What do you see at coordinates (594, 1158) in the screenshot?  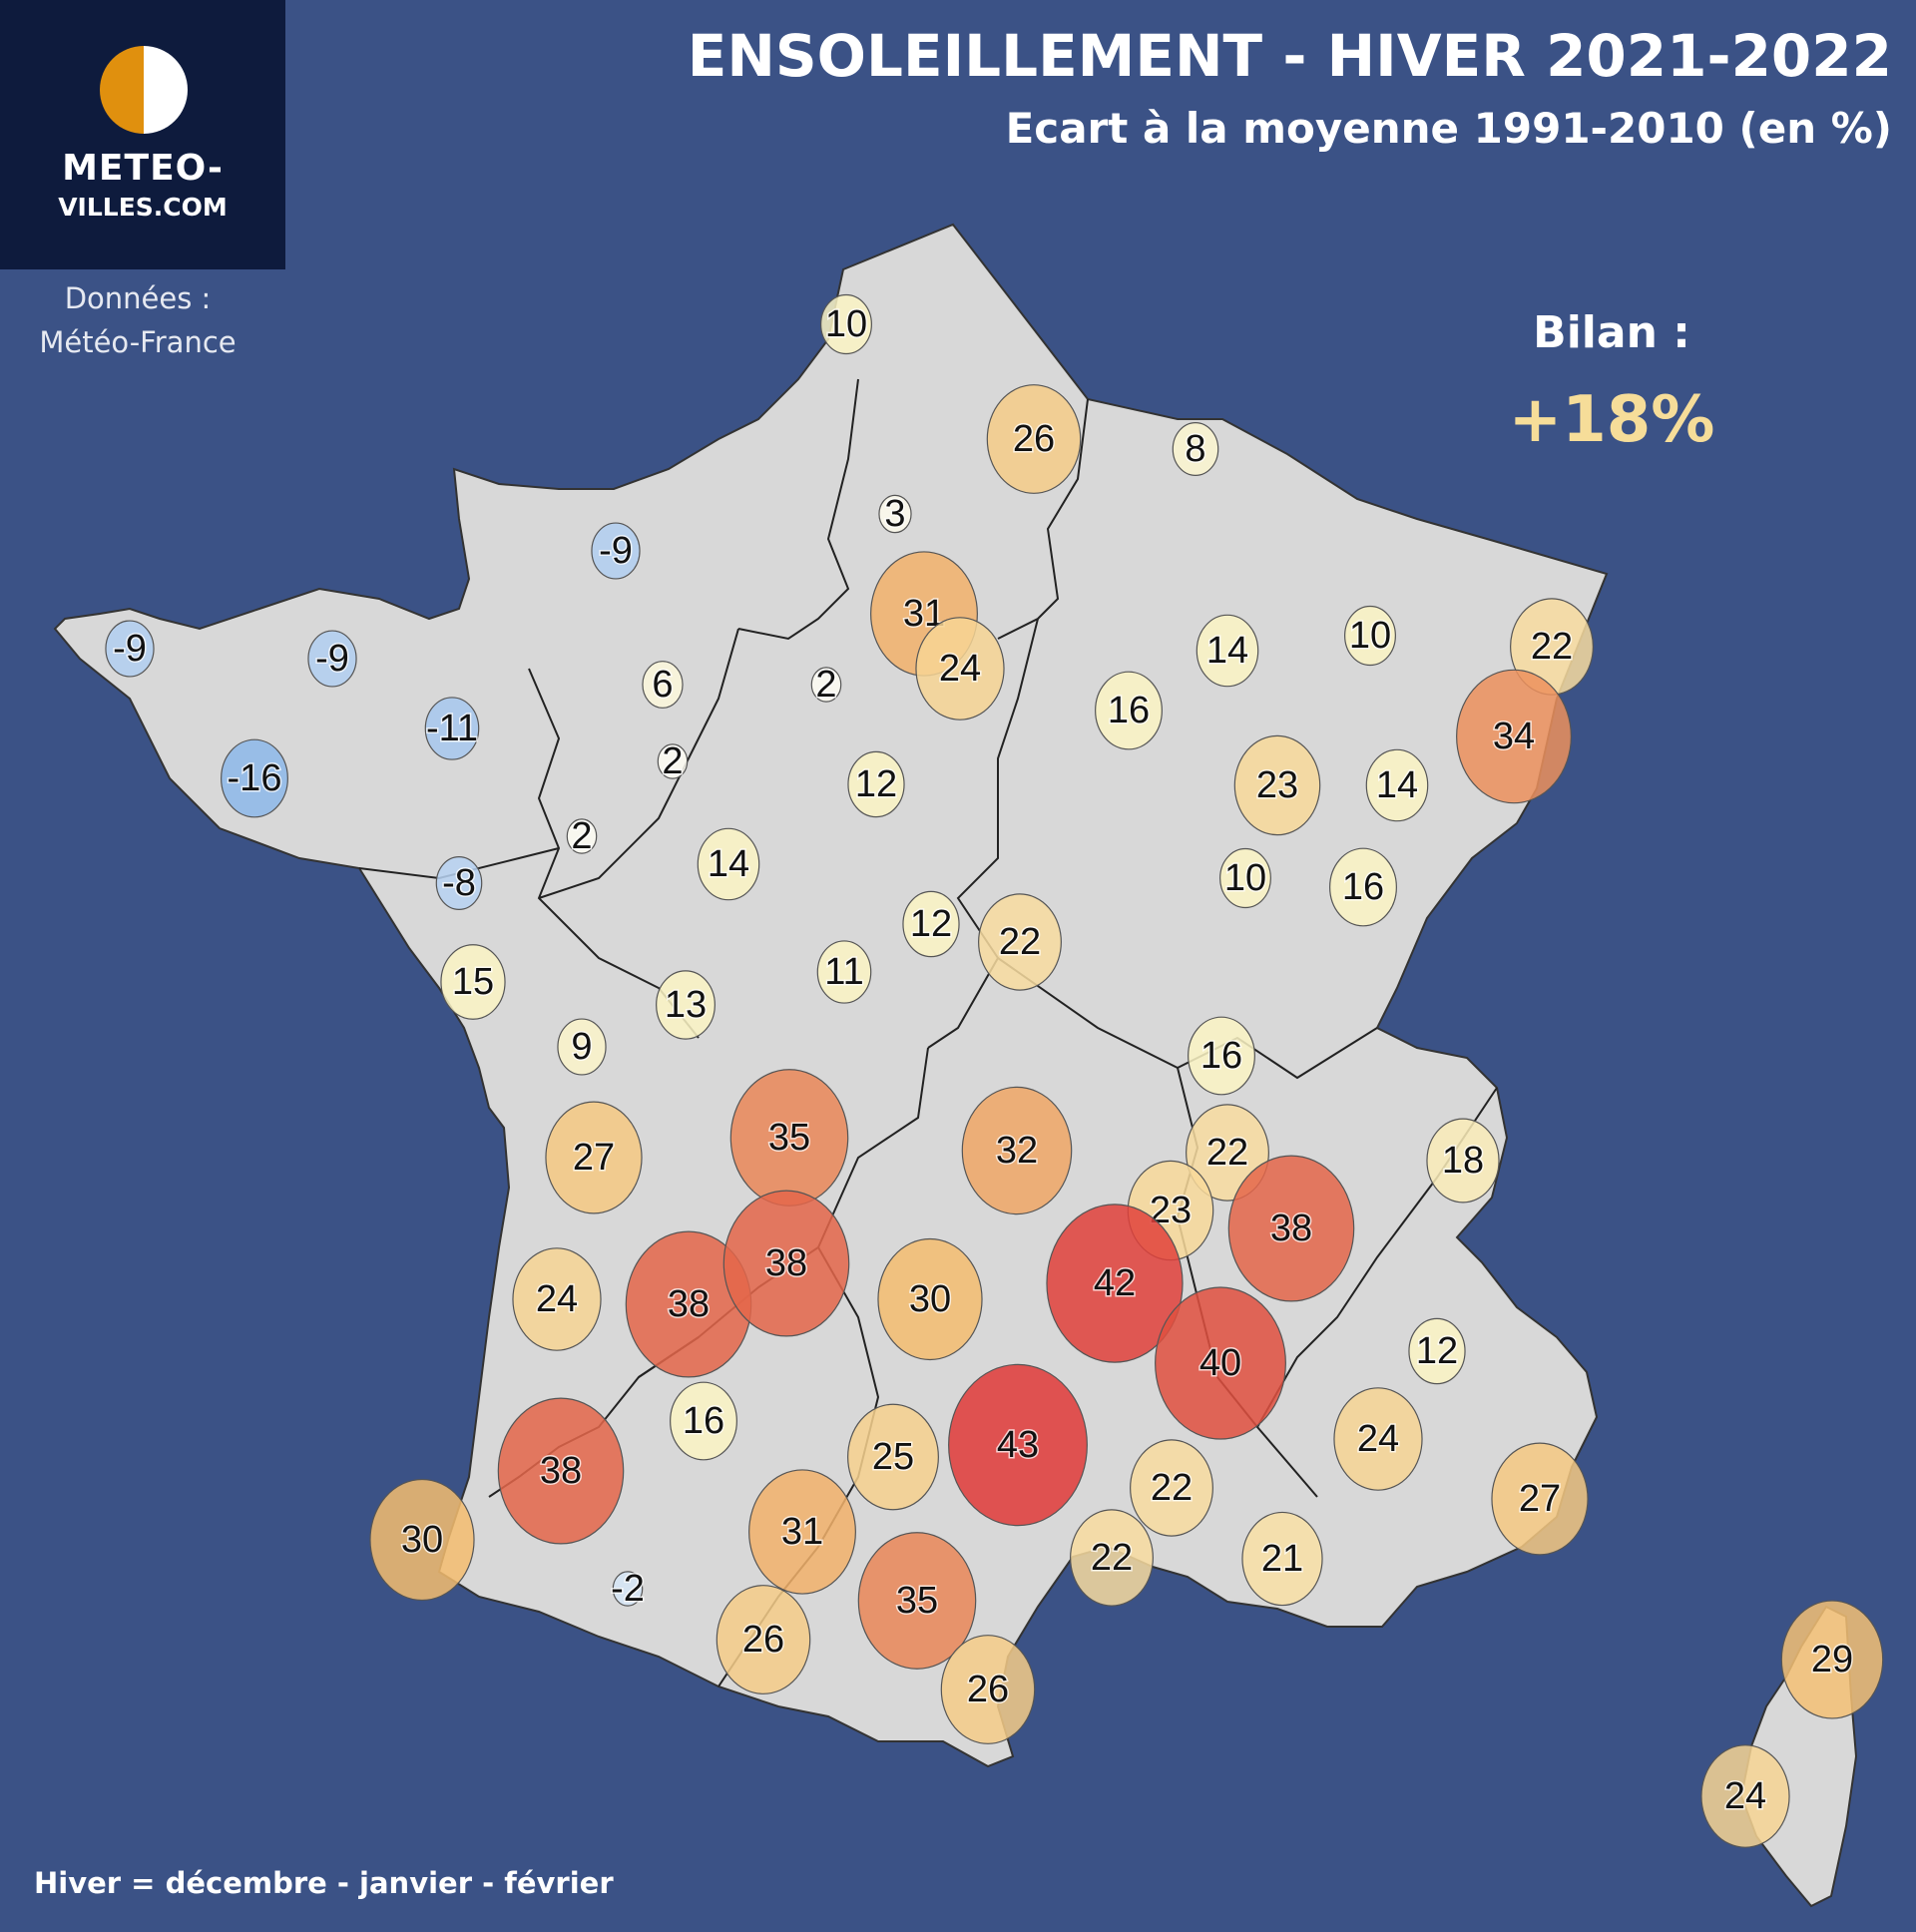 I see `station-value: 27` at bounding box center [594, 1158].